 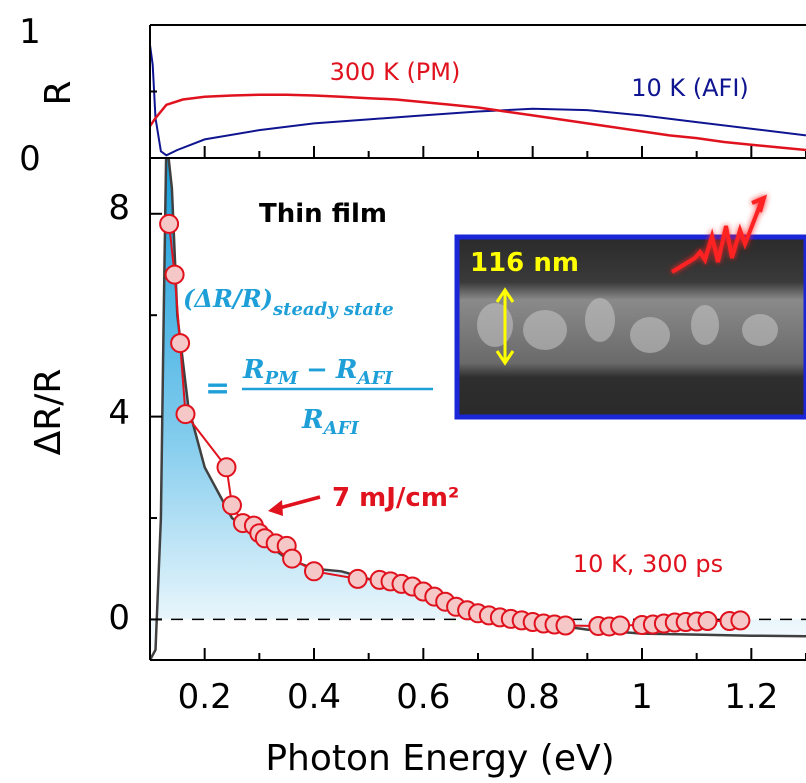 What do you see at coordinates (648, 564) in the screenshot?
I see `condition-label: 10 K, 300 ps` at bounding box center [648, 564].